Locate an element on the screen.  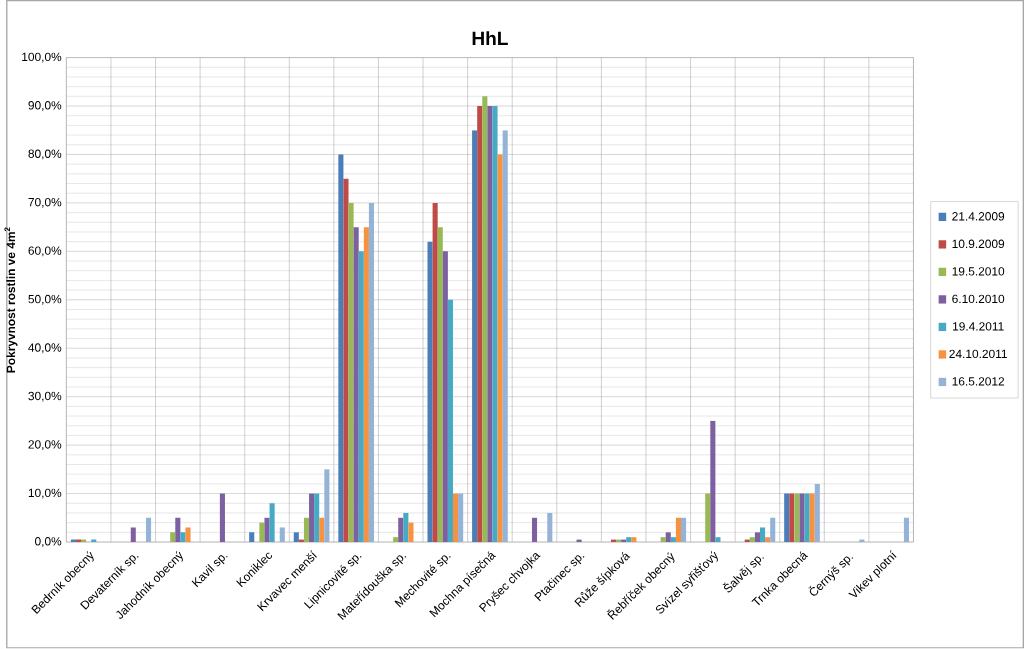
y-axis-title: Pokryvnost rostlin ve 4m$^{2}$ is located at coordinates (11, 300).